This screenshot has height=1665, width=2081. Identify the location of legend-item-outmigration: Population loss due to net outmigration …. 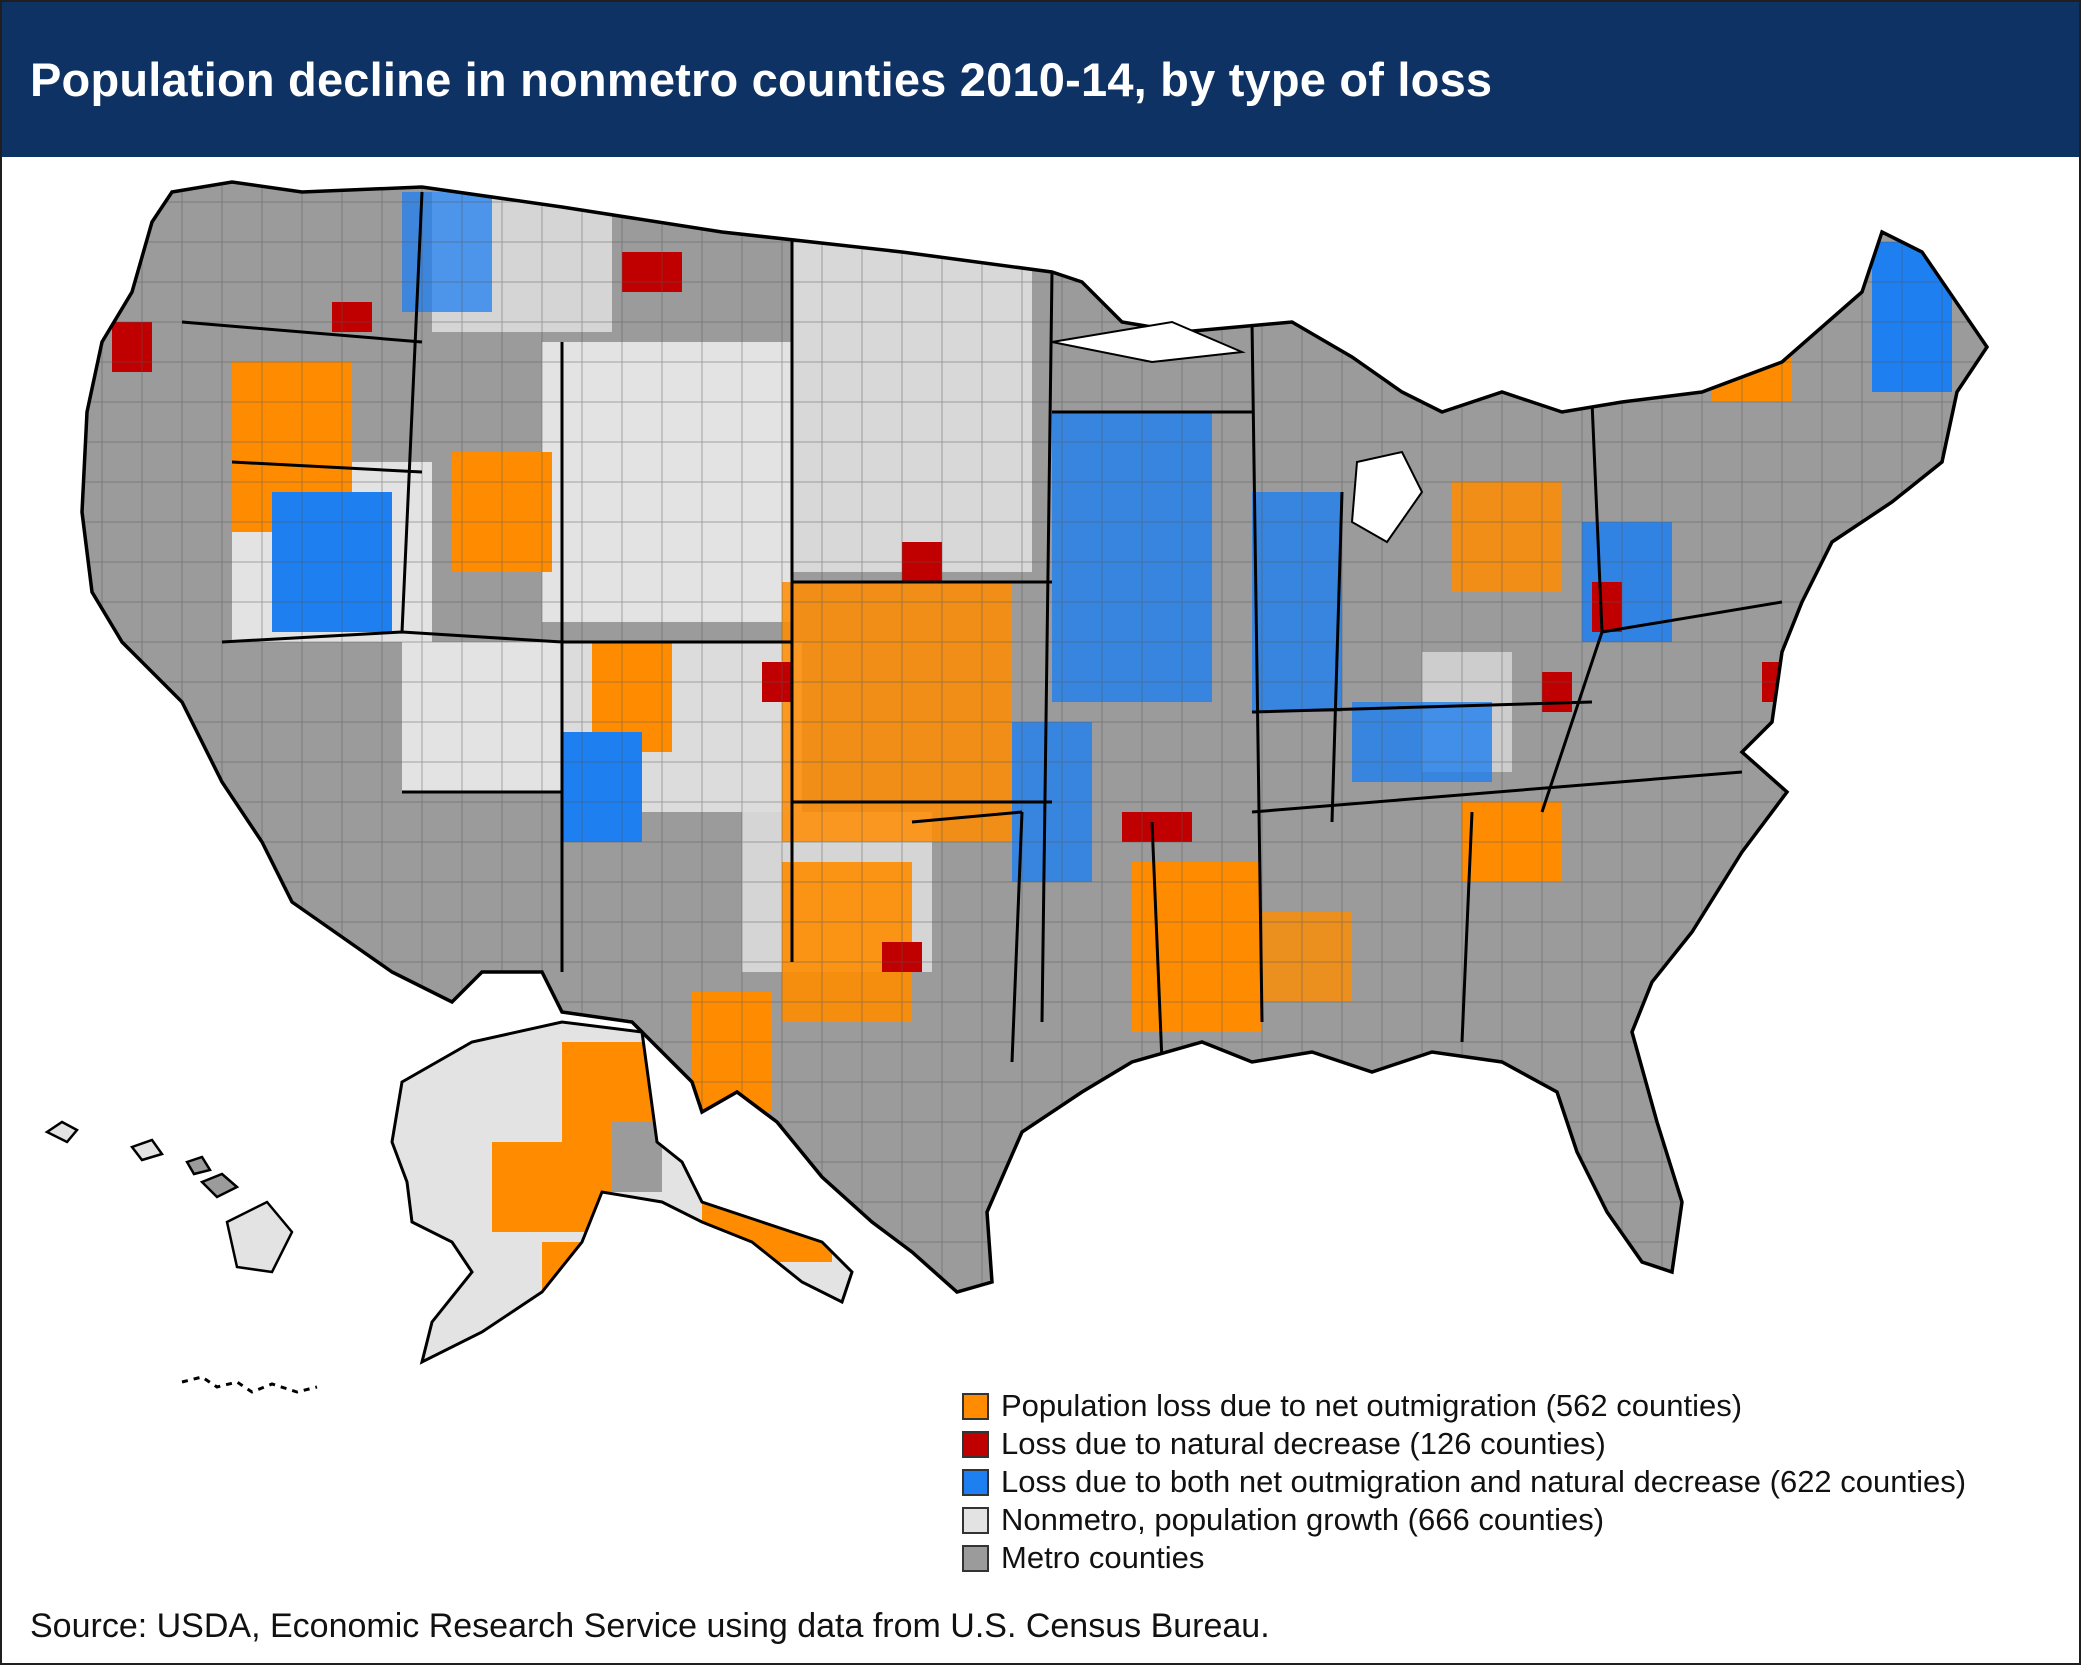
(1464, 1406).